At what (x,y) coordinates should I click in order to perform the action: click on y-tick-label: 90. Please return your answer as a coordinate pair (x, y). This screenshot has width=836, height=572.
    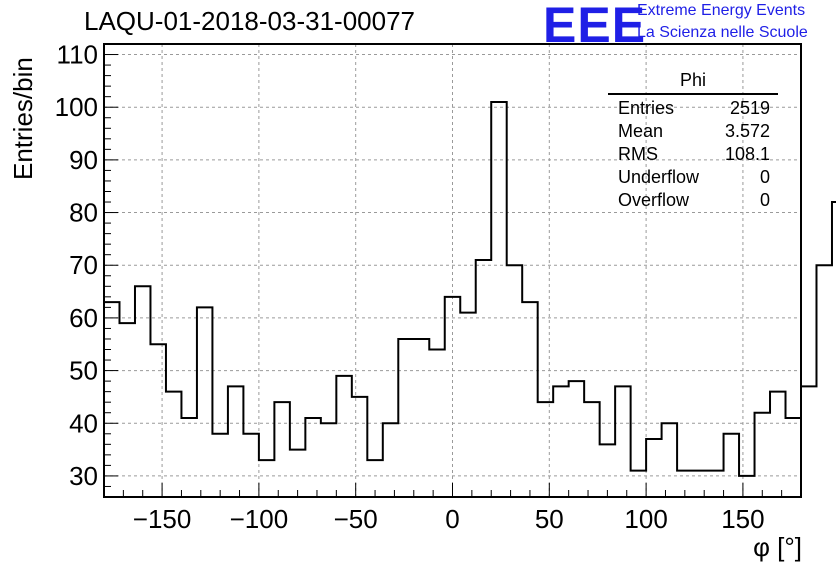
    Looking at the image, I should click on (83, 160).